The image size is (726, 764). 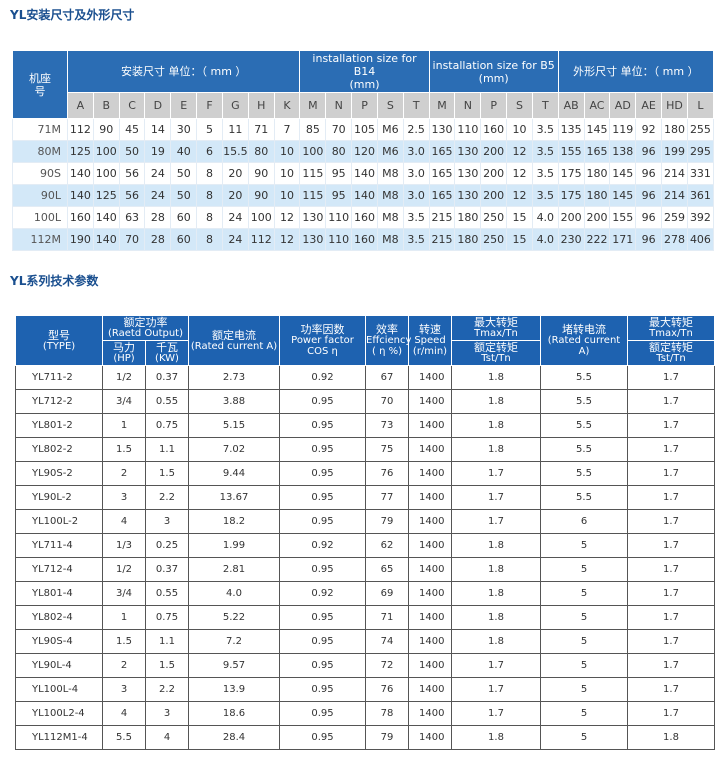 What do you see at coordinates (387, 449) in the screenshot?
I see `table-cell: 75` at bounding box center [387, 449].